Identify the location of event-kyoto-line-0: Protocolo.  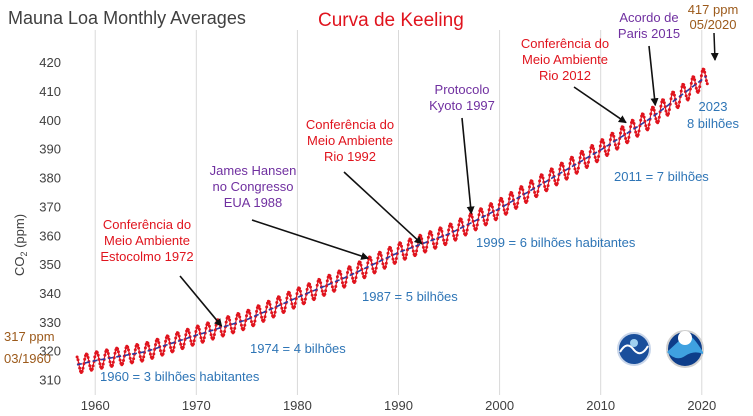
(462, 89).